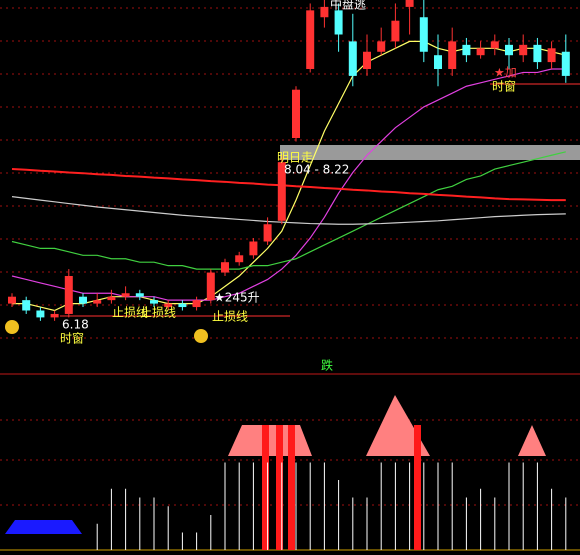 This screenshot has height=555, width=580. Describe the element at coordinates (430, 152) in the screenshot. I see `forecast-band` at that location.